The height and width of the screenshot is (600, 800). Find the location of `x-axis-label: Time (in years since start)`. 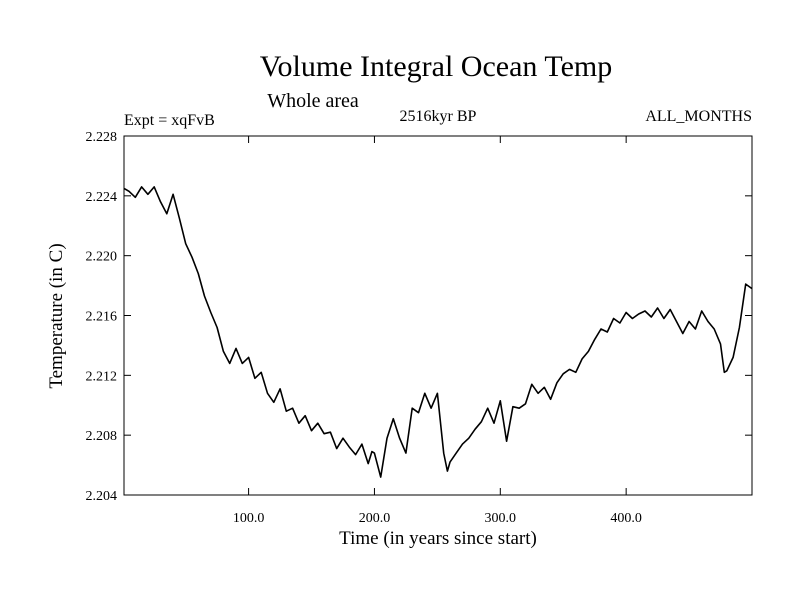

x-axis-label: Time (in years since start) is located at coordinates (438, 538).